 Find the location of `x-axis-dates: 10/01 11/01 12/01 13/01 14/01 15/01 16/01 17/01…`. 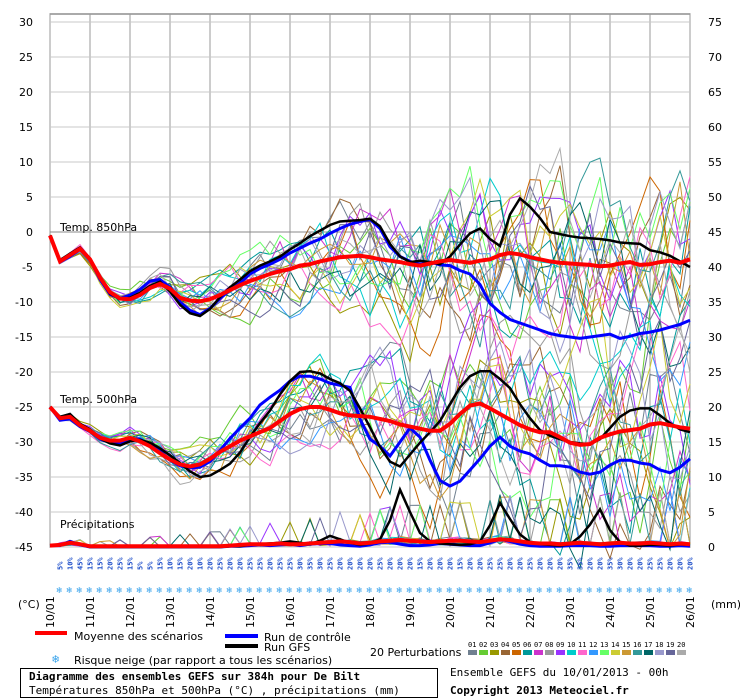

x-axis-dates: 10/01 11/01 12/01 13/01 14/01 15/01 16/01 17/01… is located at coordinates (370, 612).